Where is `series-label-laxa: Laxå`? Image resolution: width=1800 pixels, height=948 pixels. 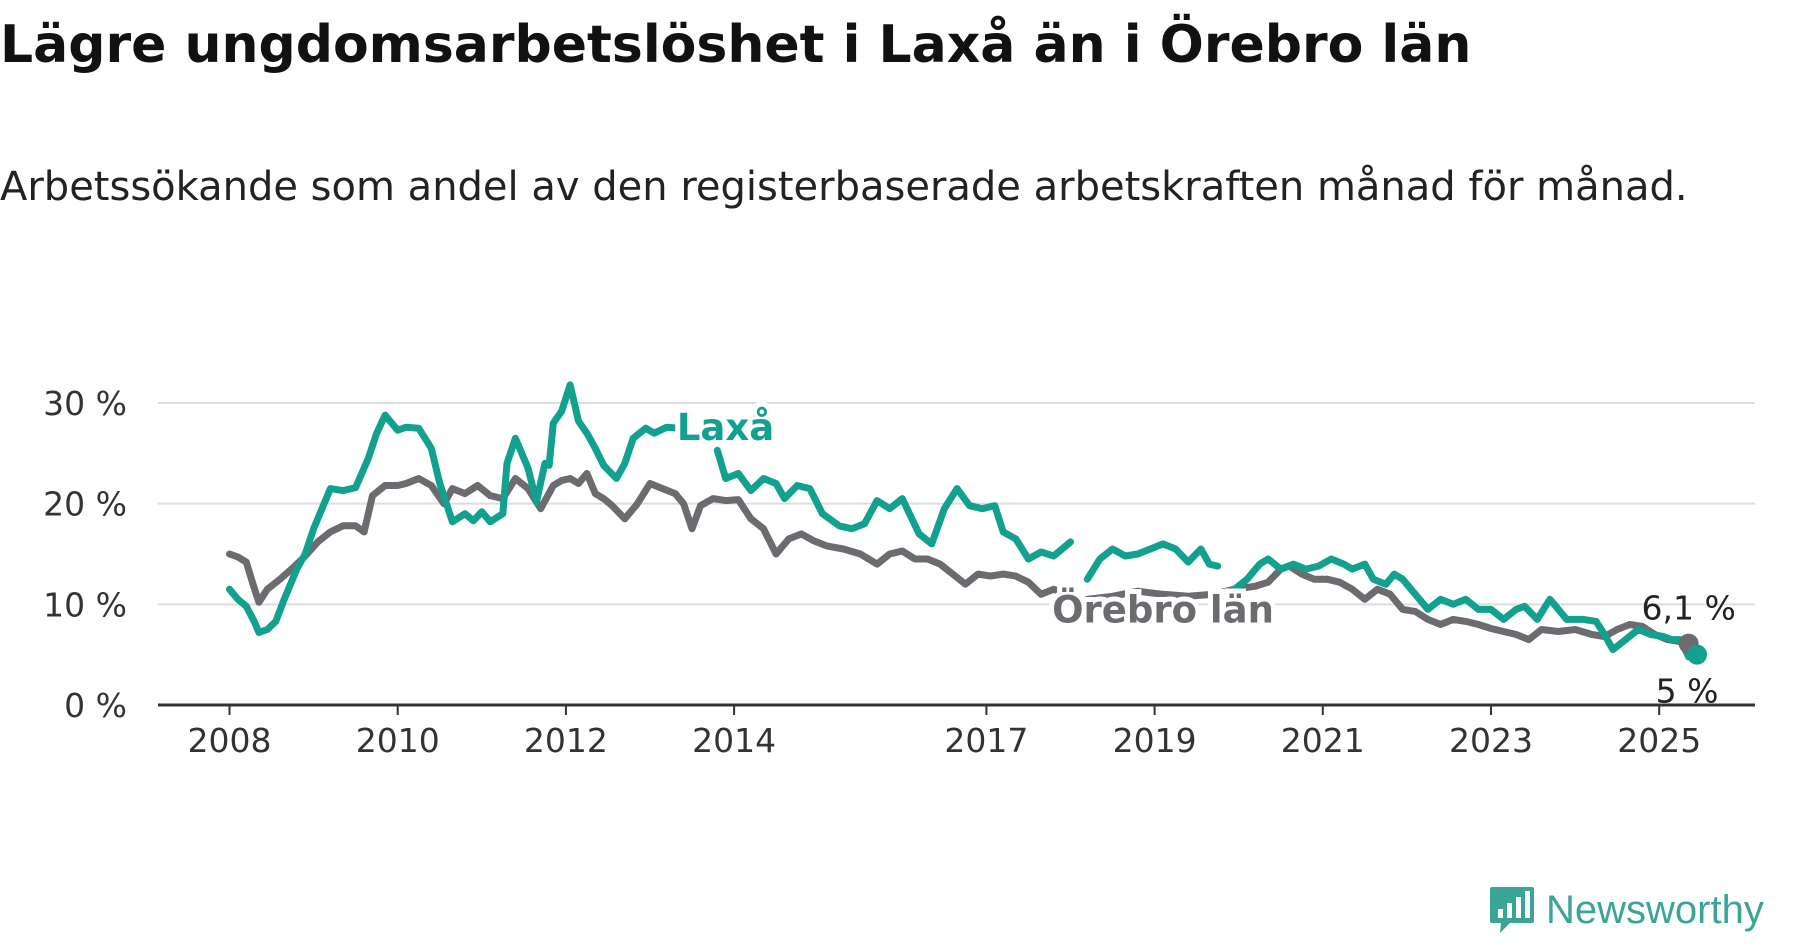 series-label-laxa: Laxå is located at coordinates (725, 427).